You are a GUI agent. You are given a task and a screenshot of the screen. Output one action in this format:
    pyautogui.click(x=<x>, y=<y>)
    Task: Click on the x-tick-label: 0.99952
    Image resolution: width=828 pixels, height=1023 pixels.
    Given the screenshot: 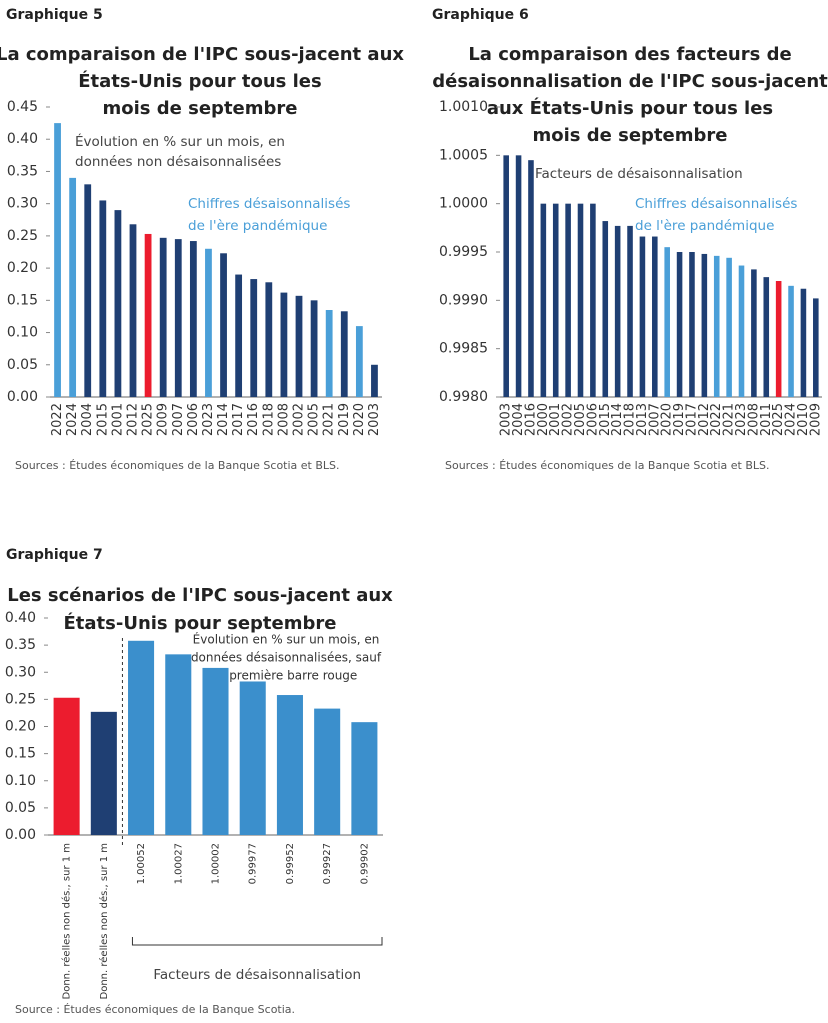 What is the action you would take?
    pyautogui.click(x=290, y=863)
    